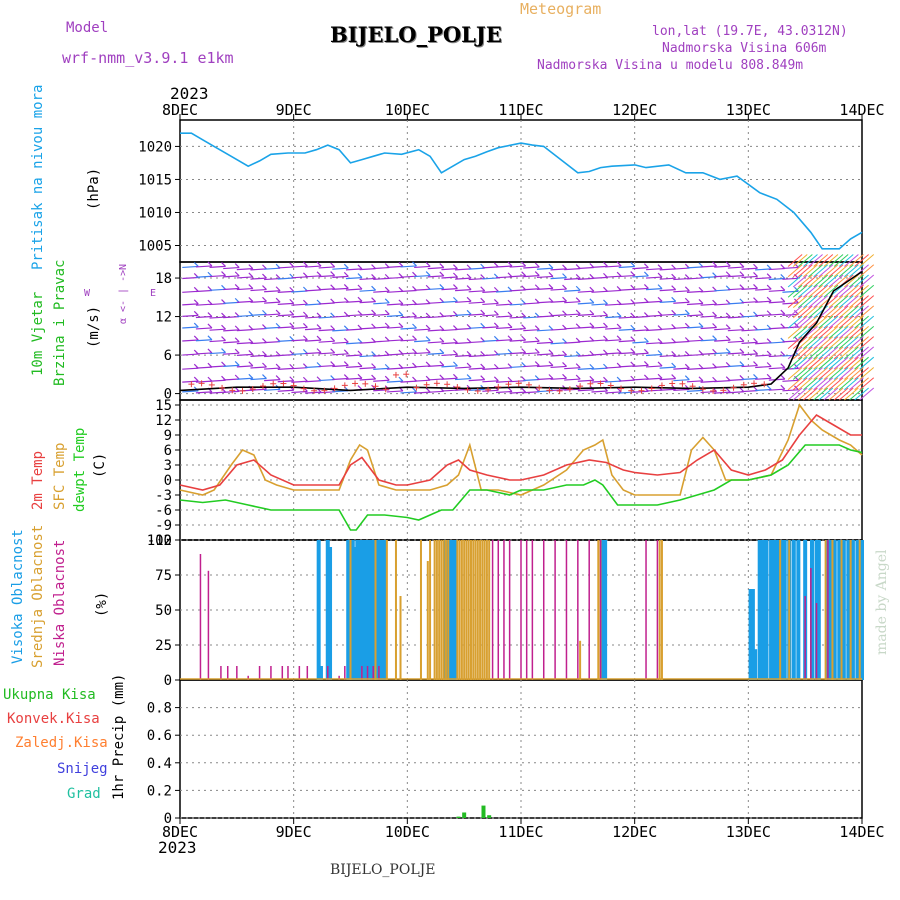 Image resolution: width=900 pixels, height=900 pixels. Describe the element at coordinates (634, 110) in the screenshot. I see `date-label-top: 12DEC` at that location.